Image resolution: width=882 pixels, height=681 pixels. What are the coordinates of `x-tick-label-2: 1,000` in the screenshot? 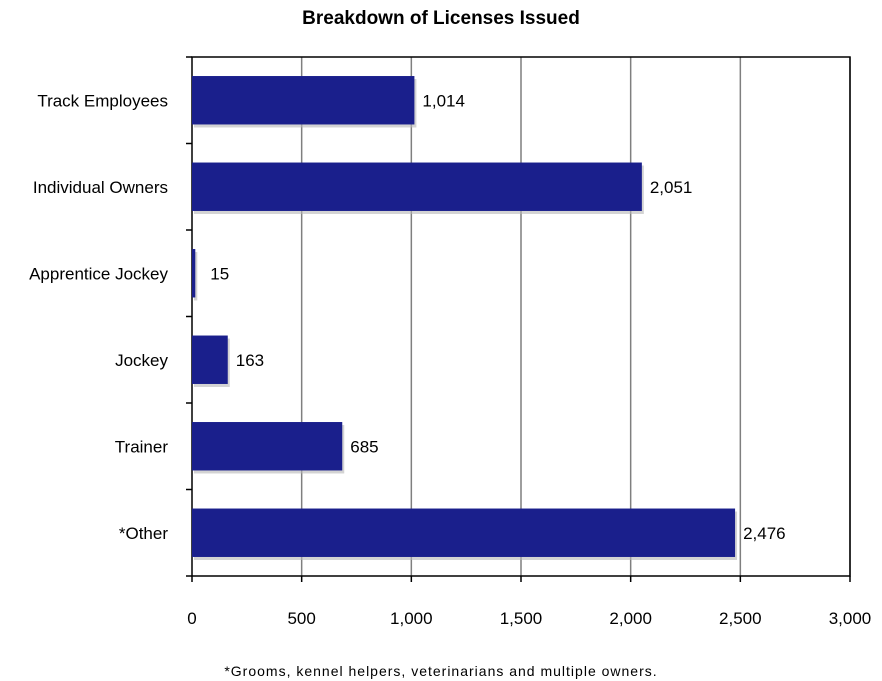 It's located at (411, 618).